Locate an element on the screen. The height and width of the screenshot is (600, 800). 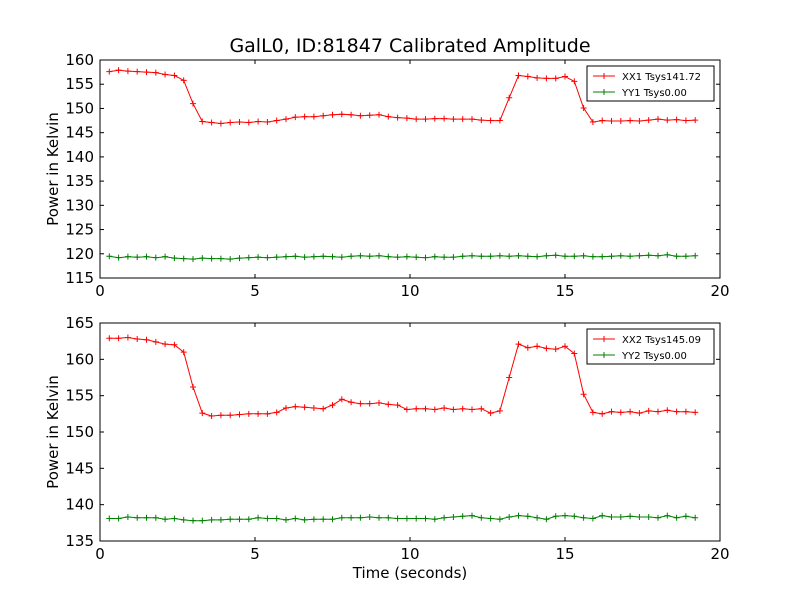
x-tick-label: 10 is located at coordinates (409, 554).